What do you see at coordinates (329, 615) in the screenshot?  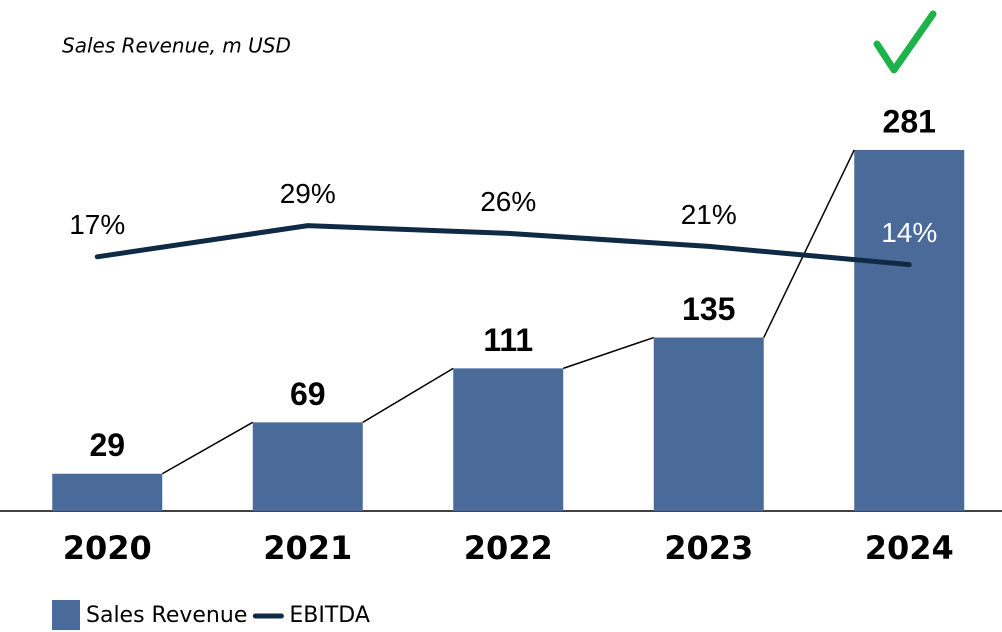 I see `legend-label: EBITDA` at bounding box center [329, 615].